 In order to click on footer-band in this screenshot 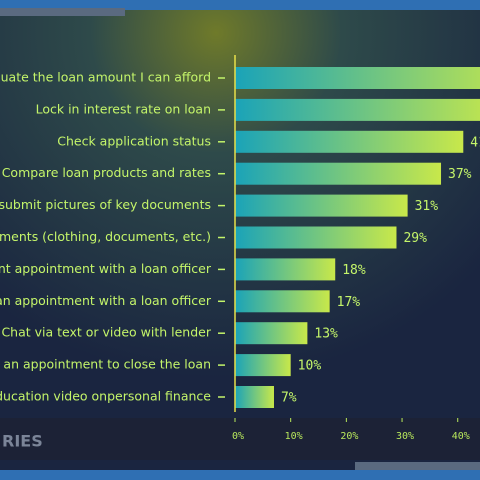, I will do `click(240, 439)`.